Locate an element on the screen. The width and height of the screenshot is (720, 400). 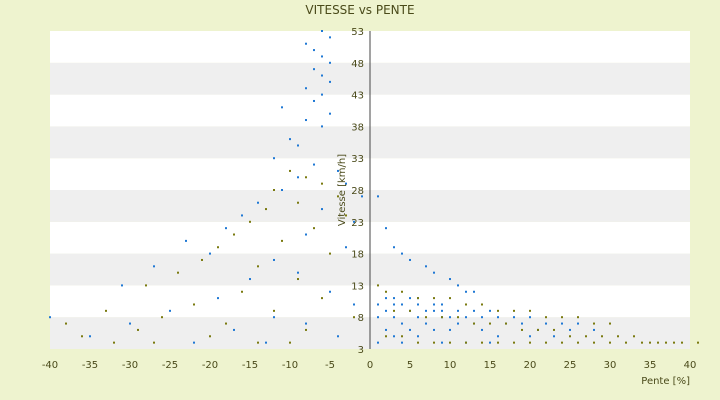
x-axis-label: Pente [%] is located at coordinates (665, 381).